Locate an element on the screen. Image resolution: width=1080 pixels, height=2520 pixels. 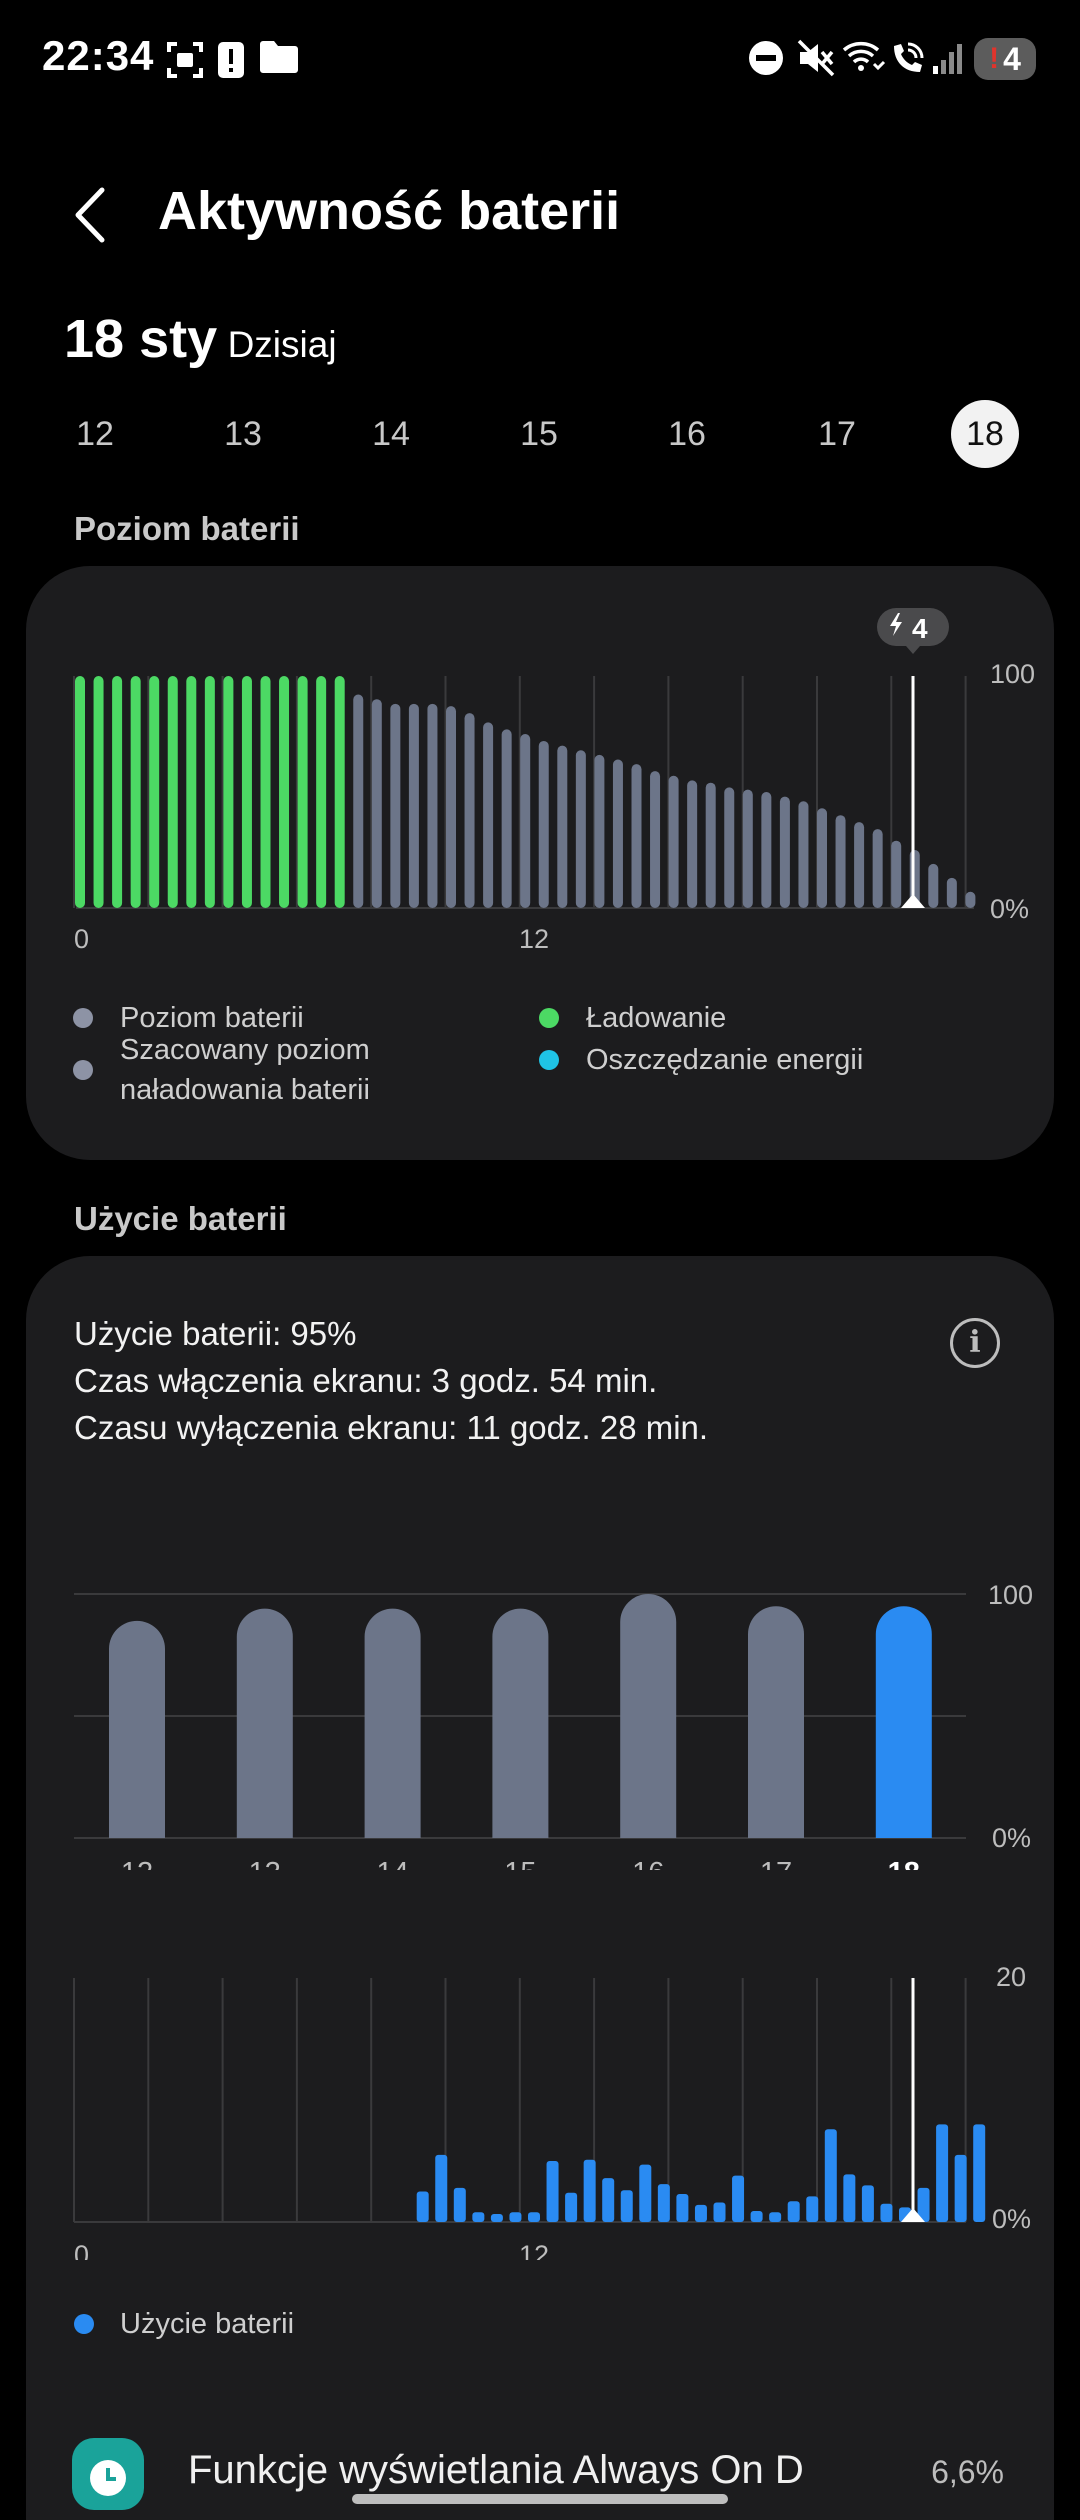
page-title: Aktywność baterii is located at coordinates (389, 211).